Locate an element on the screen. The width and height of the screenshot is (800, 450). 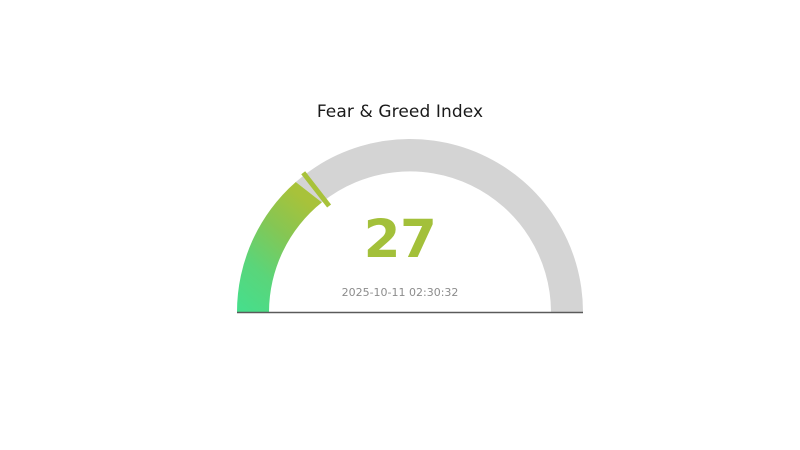
gauge-value-label: 27 is located at coordinates (400, 239).